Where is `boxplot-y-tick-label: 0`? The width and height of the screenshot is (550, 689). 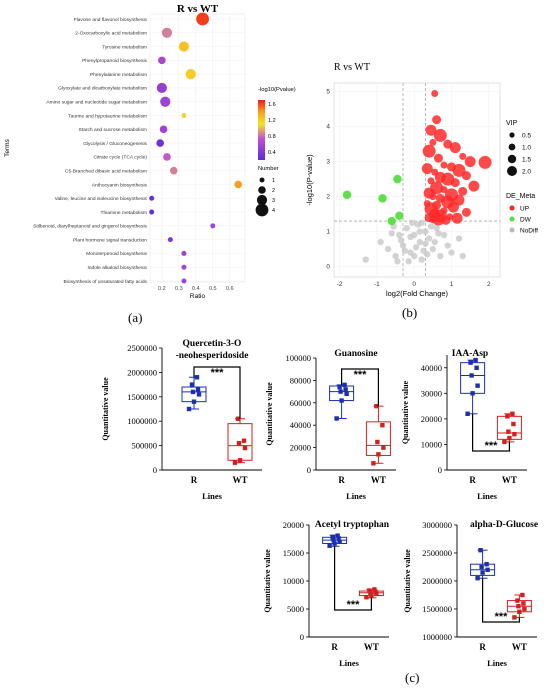 boxplot-y-tick-label: 0 is located at coordinates (302, 637).